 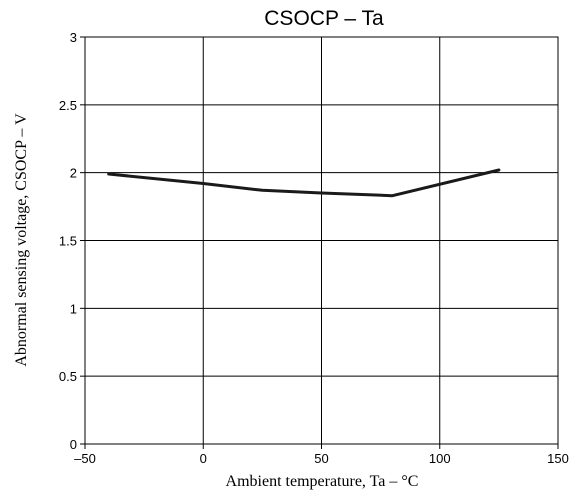 What do you see at coordinates (68, 376) in the screenshot?
I see `y-tick-label: 0.5` at bounding box center [68, 376].